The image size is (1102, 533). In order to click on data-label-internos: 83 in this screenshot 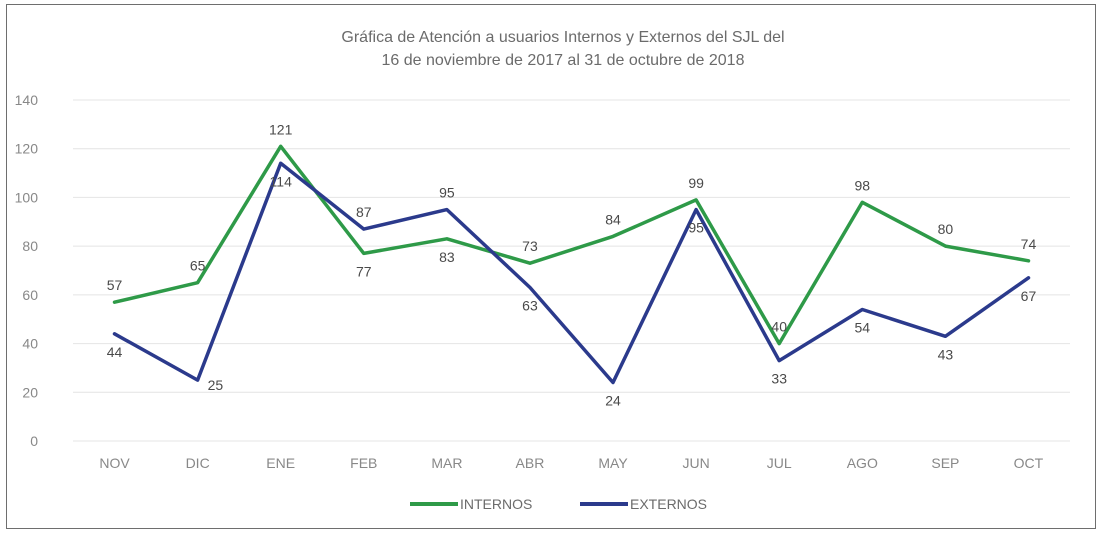, I will do `click(447, 257)`.